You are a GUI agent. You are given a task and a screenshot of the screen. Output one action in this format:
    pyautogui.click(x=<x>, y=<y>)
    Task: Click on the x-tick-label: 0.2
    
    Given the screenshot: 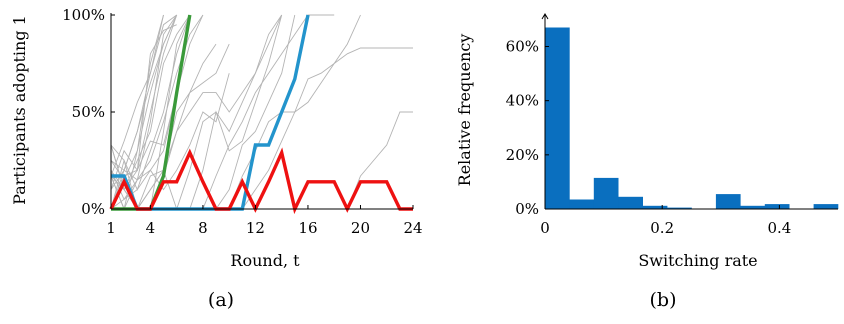 What is the action you would take?
    pyautogui.click(x=662, y=228)
    